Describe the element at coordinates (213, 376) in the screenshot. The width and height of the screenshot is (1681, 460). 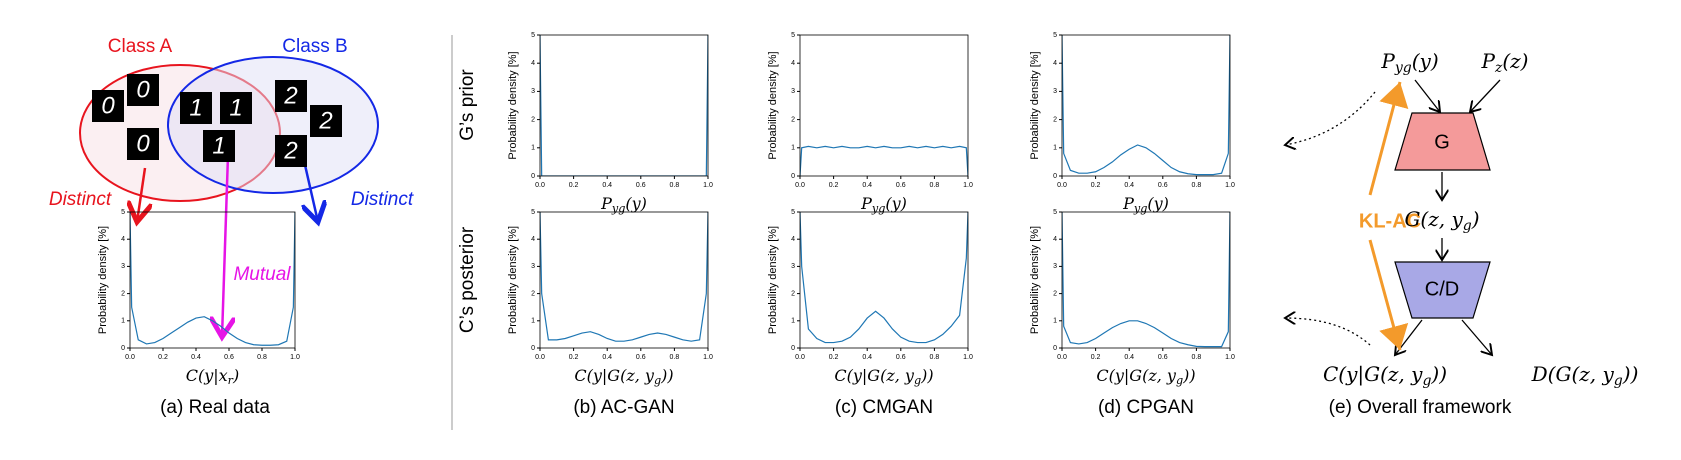
I see `math-label: C(y|xr)` at that location.